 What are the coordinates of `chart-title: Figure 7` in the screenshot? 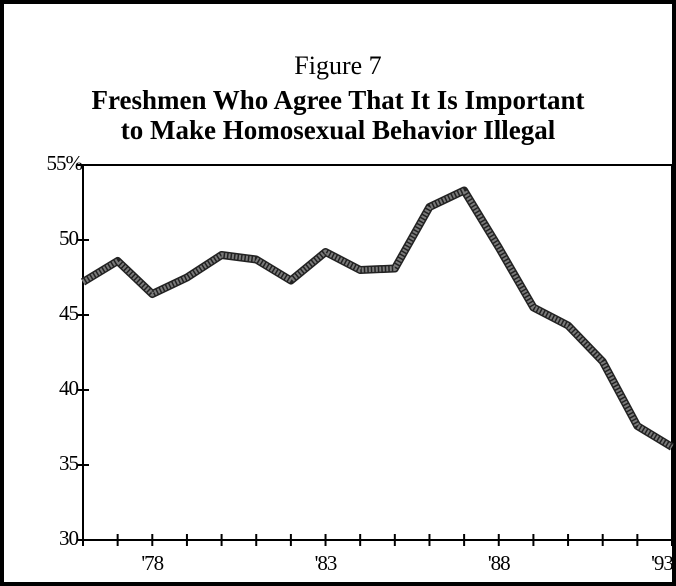 It's located at (337, 65).